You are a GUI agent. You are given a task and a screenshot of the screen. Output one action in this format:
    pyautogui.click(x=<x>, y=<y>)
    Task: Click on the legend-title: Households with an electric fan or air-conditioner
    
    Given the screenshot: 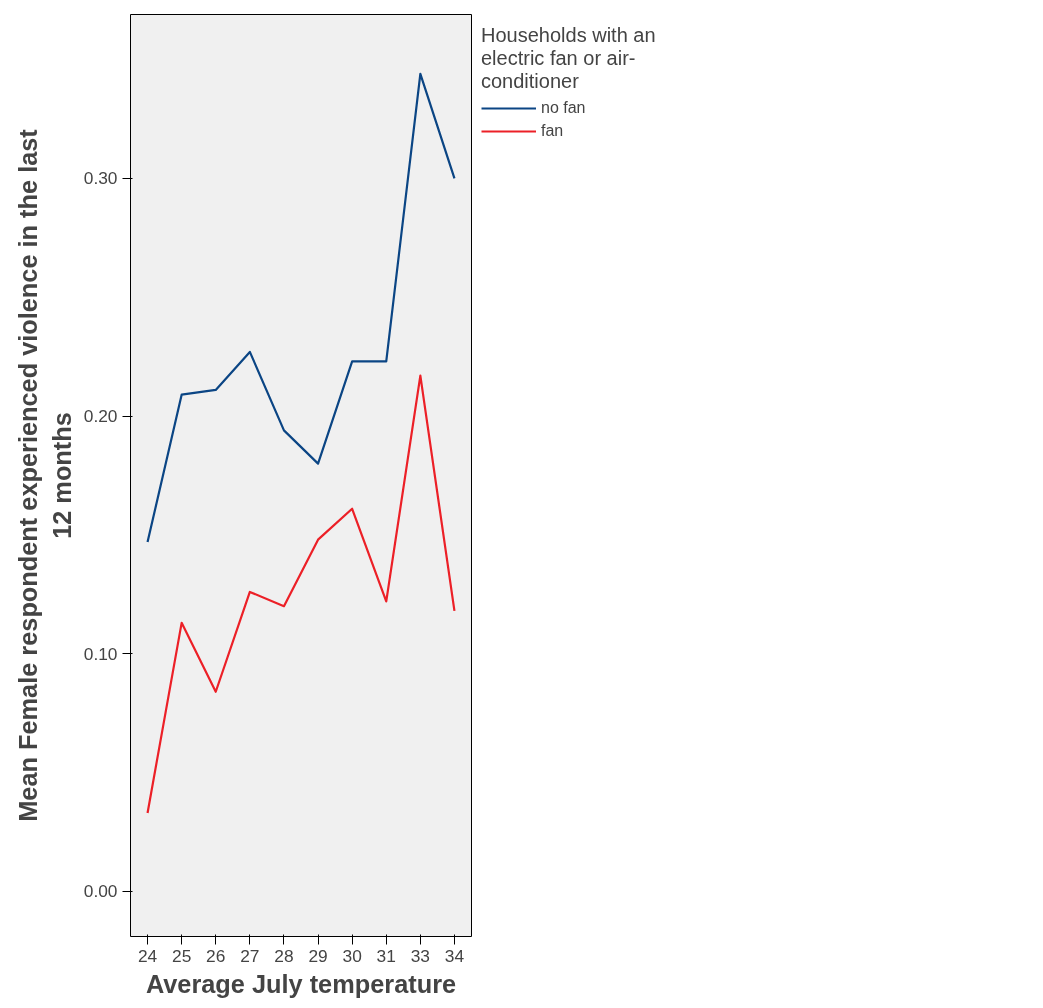 What is the action you would take?
    pyautogui.click(x=568, y=58)
    